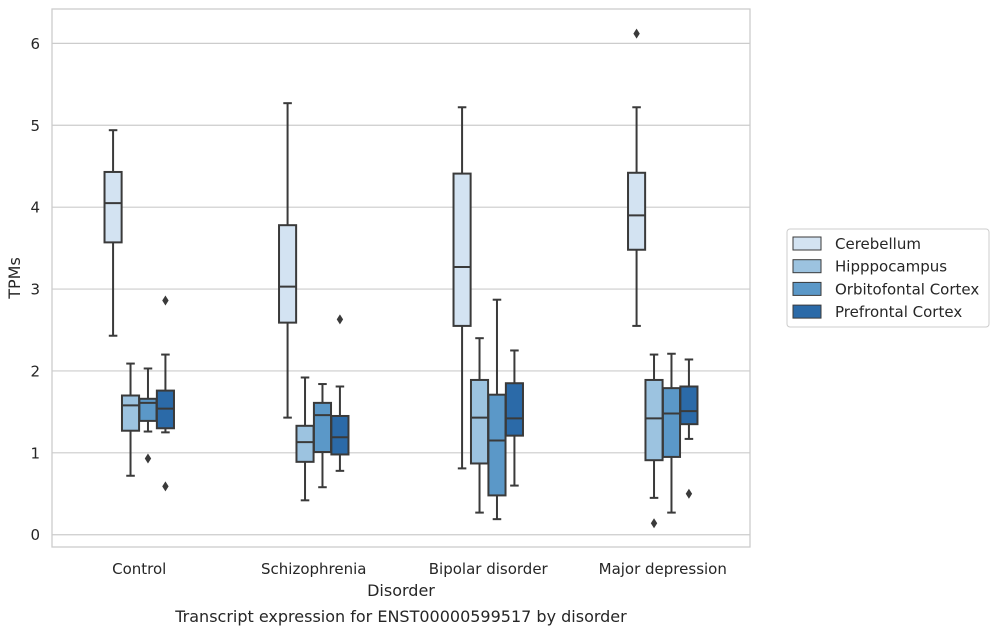  Describe the element at coordinates (313, 569) in the screenshot. I see `x-tick-label-1: Schizophrenia` at that location.